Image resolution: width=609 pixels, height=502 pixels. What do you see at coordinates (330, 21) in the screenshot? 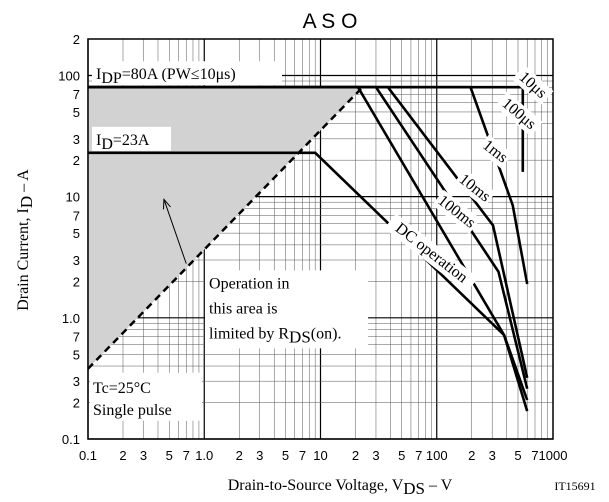
I see `chart-title: A S O` at bounding box center [330, 21].